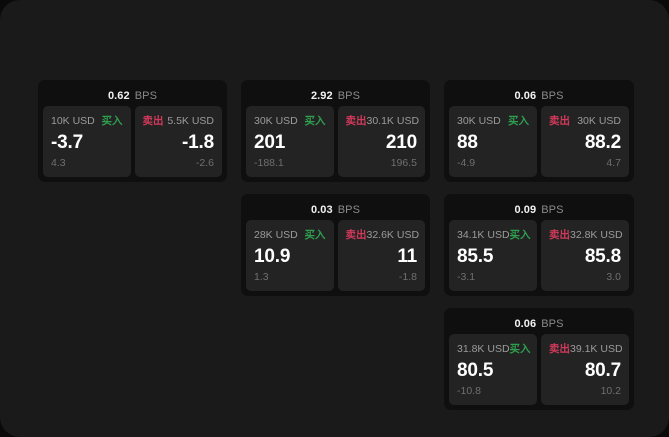  Describe the element at coordinates (613, 277) in the screenshot. I see `sell-delta: 3.0` at that location.